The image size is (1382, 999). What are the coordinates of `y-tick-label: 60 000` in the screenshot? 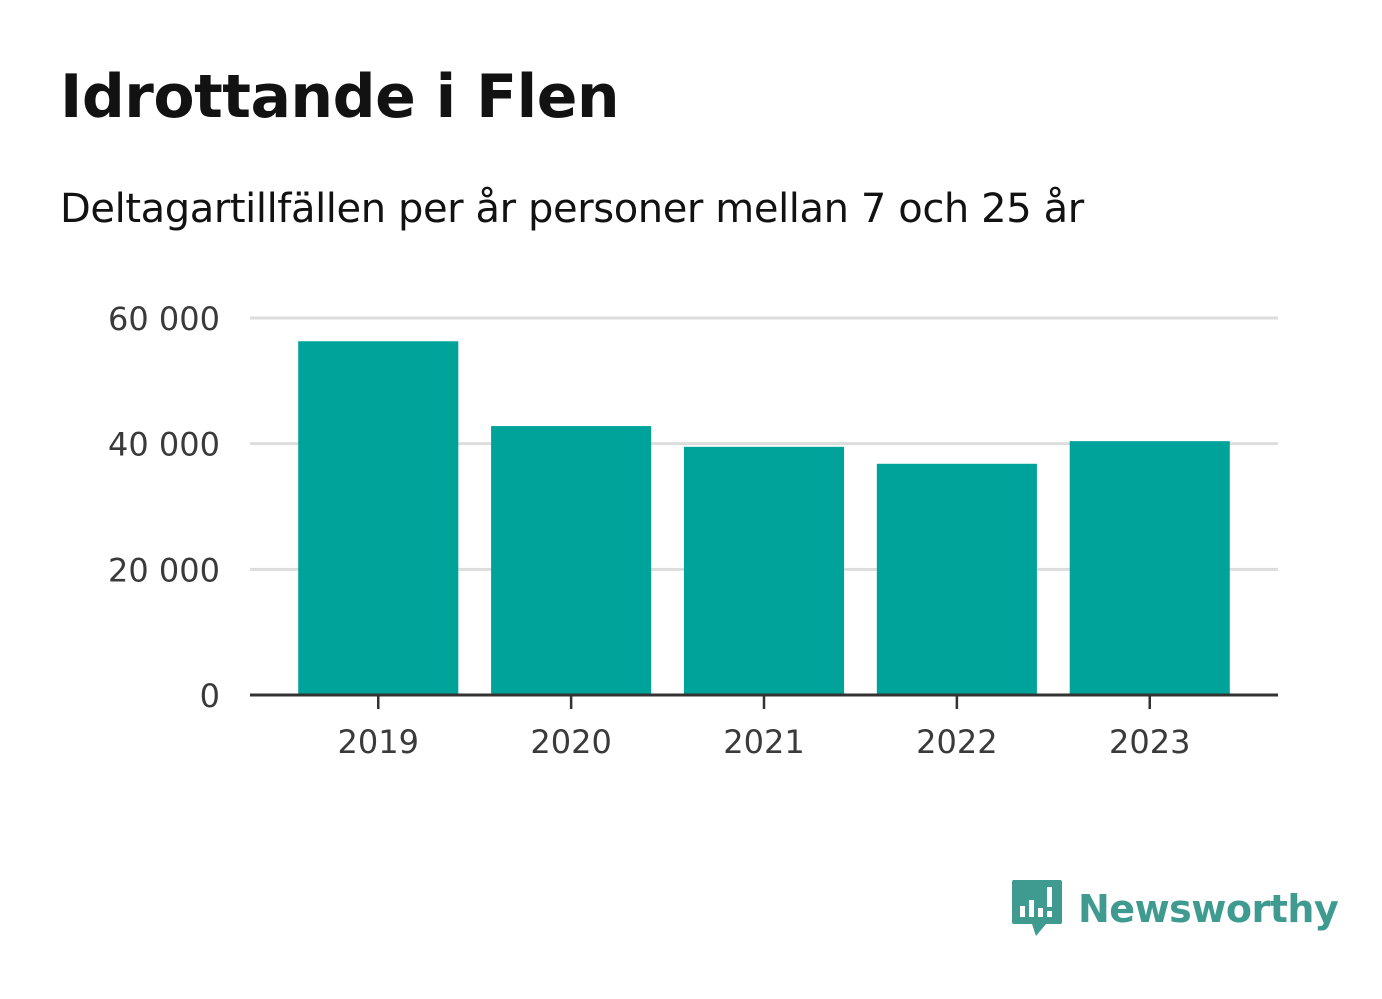 It's located at (164, 319).